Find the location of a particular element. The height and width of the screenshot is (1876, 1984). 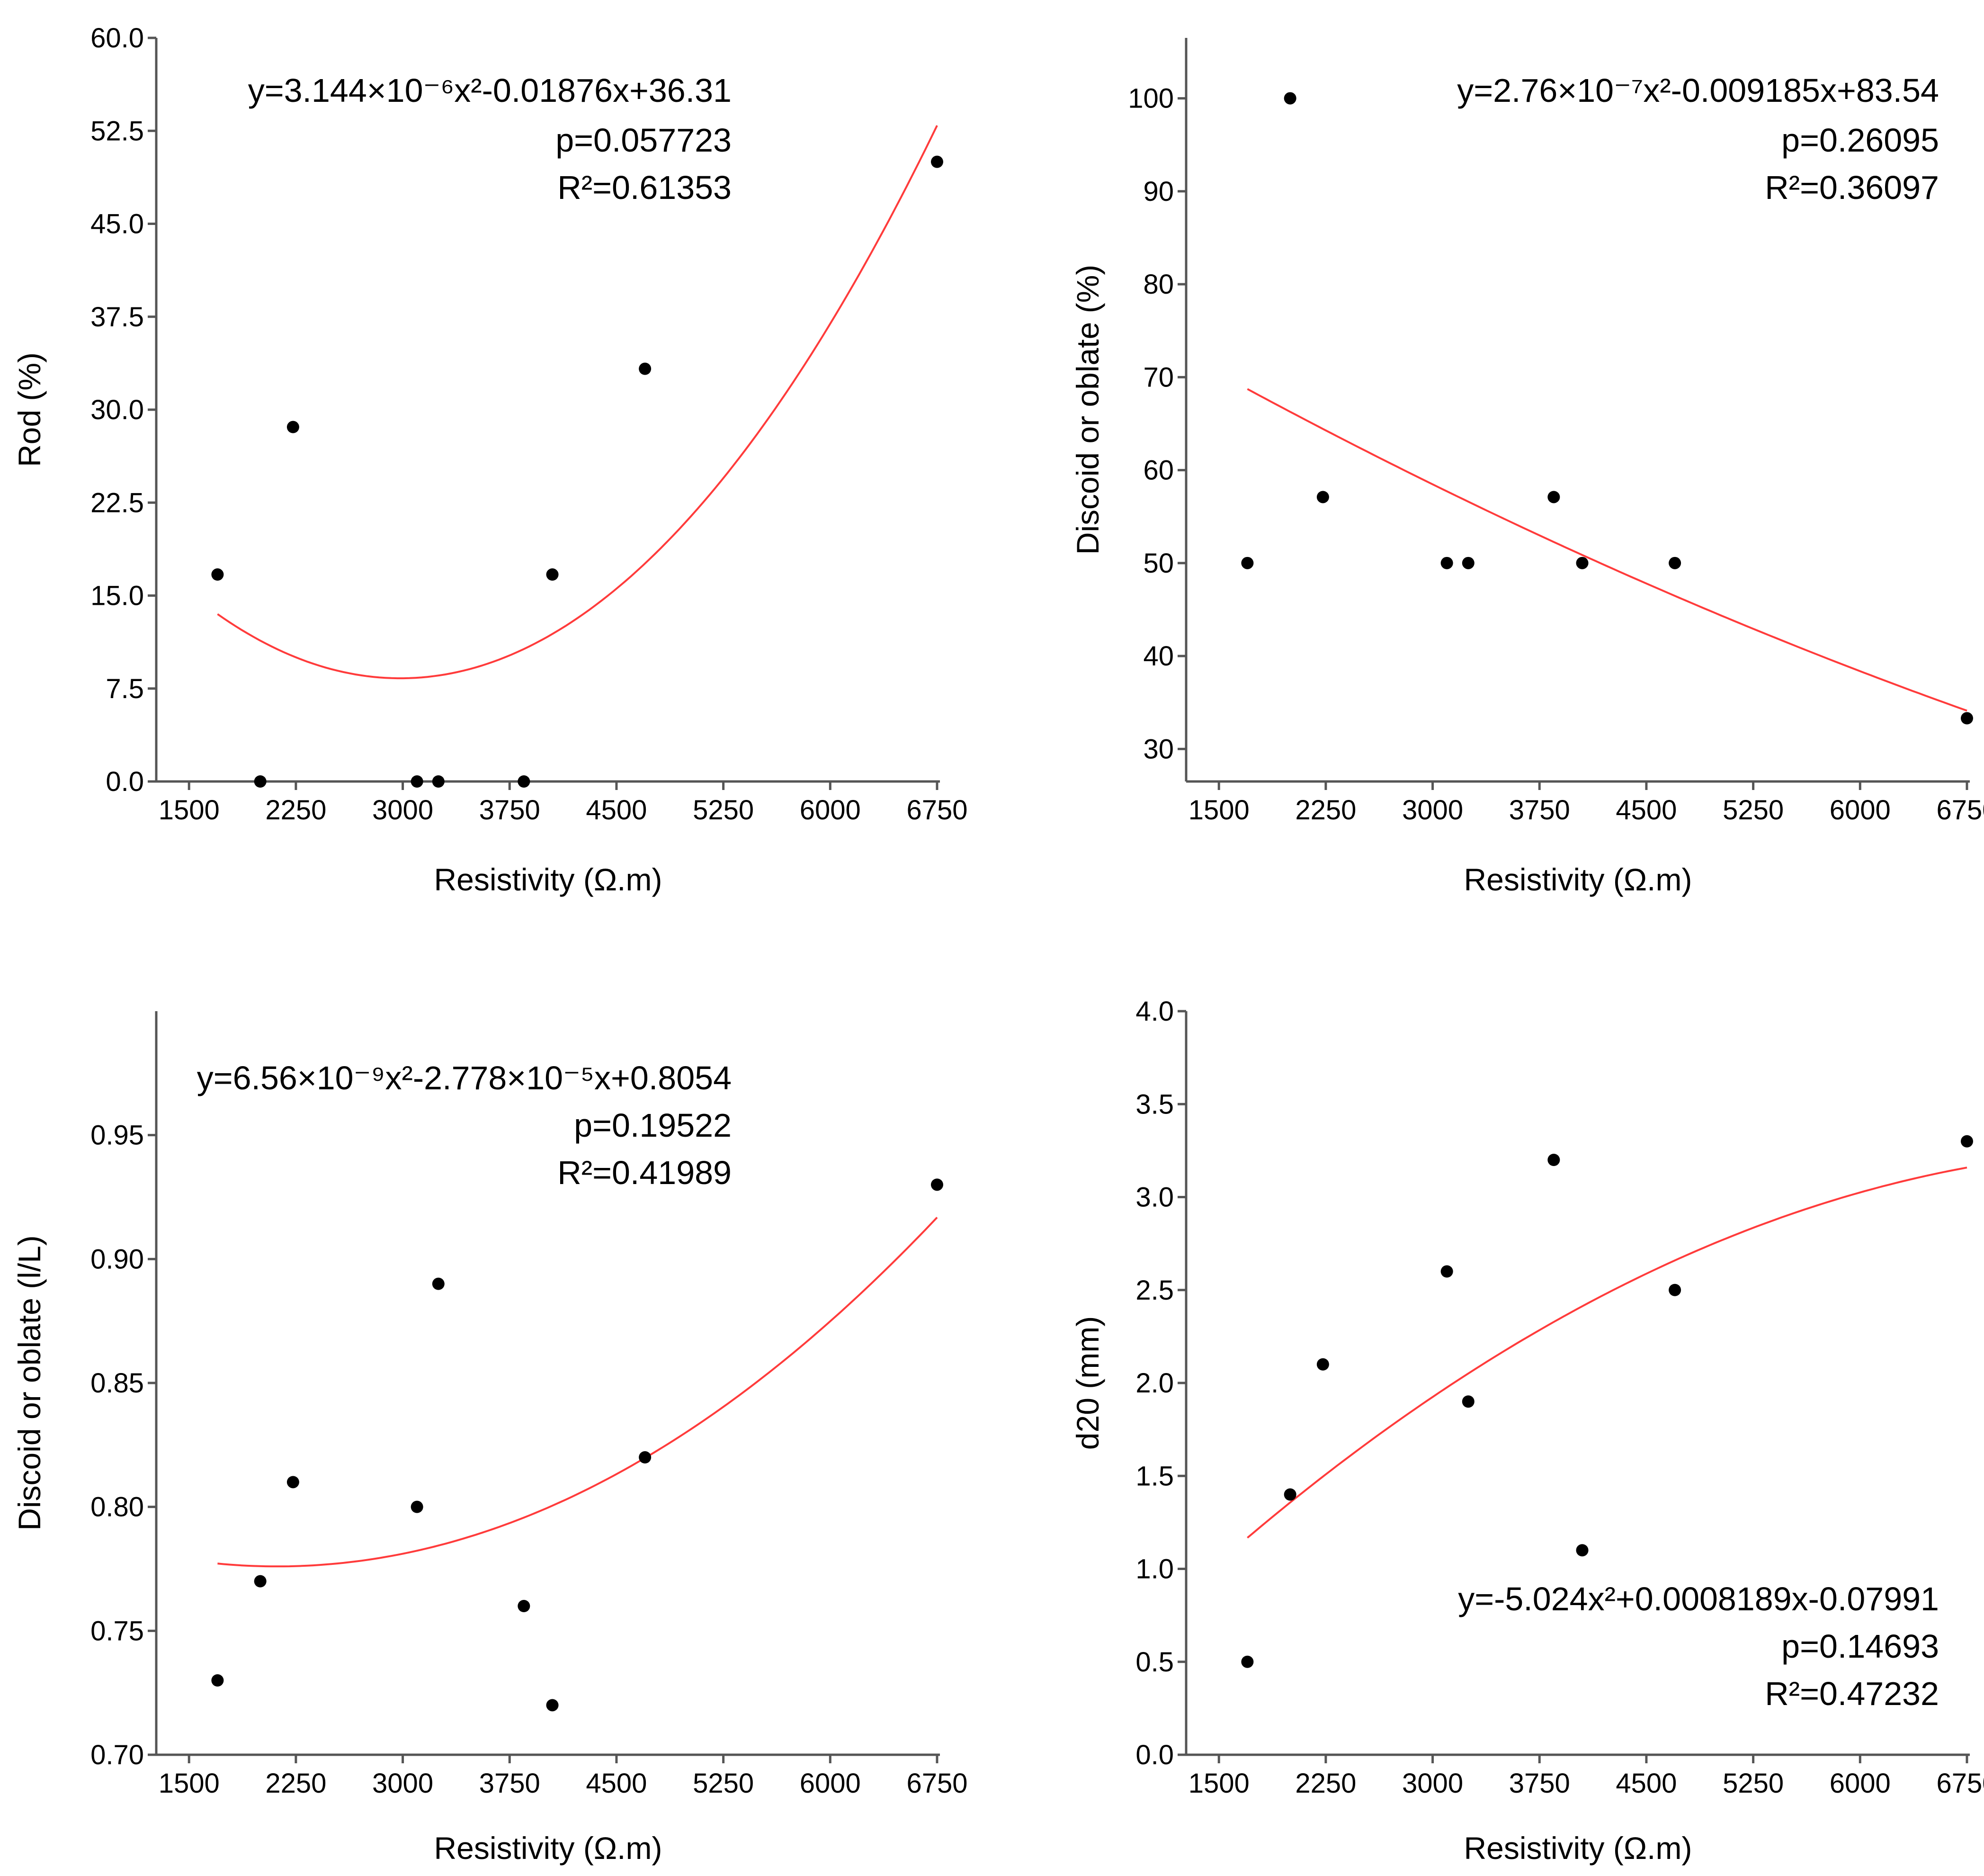

y-tick-label: 0.70 is located at coordinates (117, 1755).